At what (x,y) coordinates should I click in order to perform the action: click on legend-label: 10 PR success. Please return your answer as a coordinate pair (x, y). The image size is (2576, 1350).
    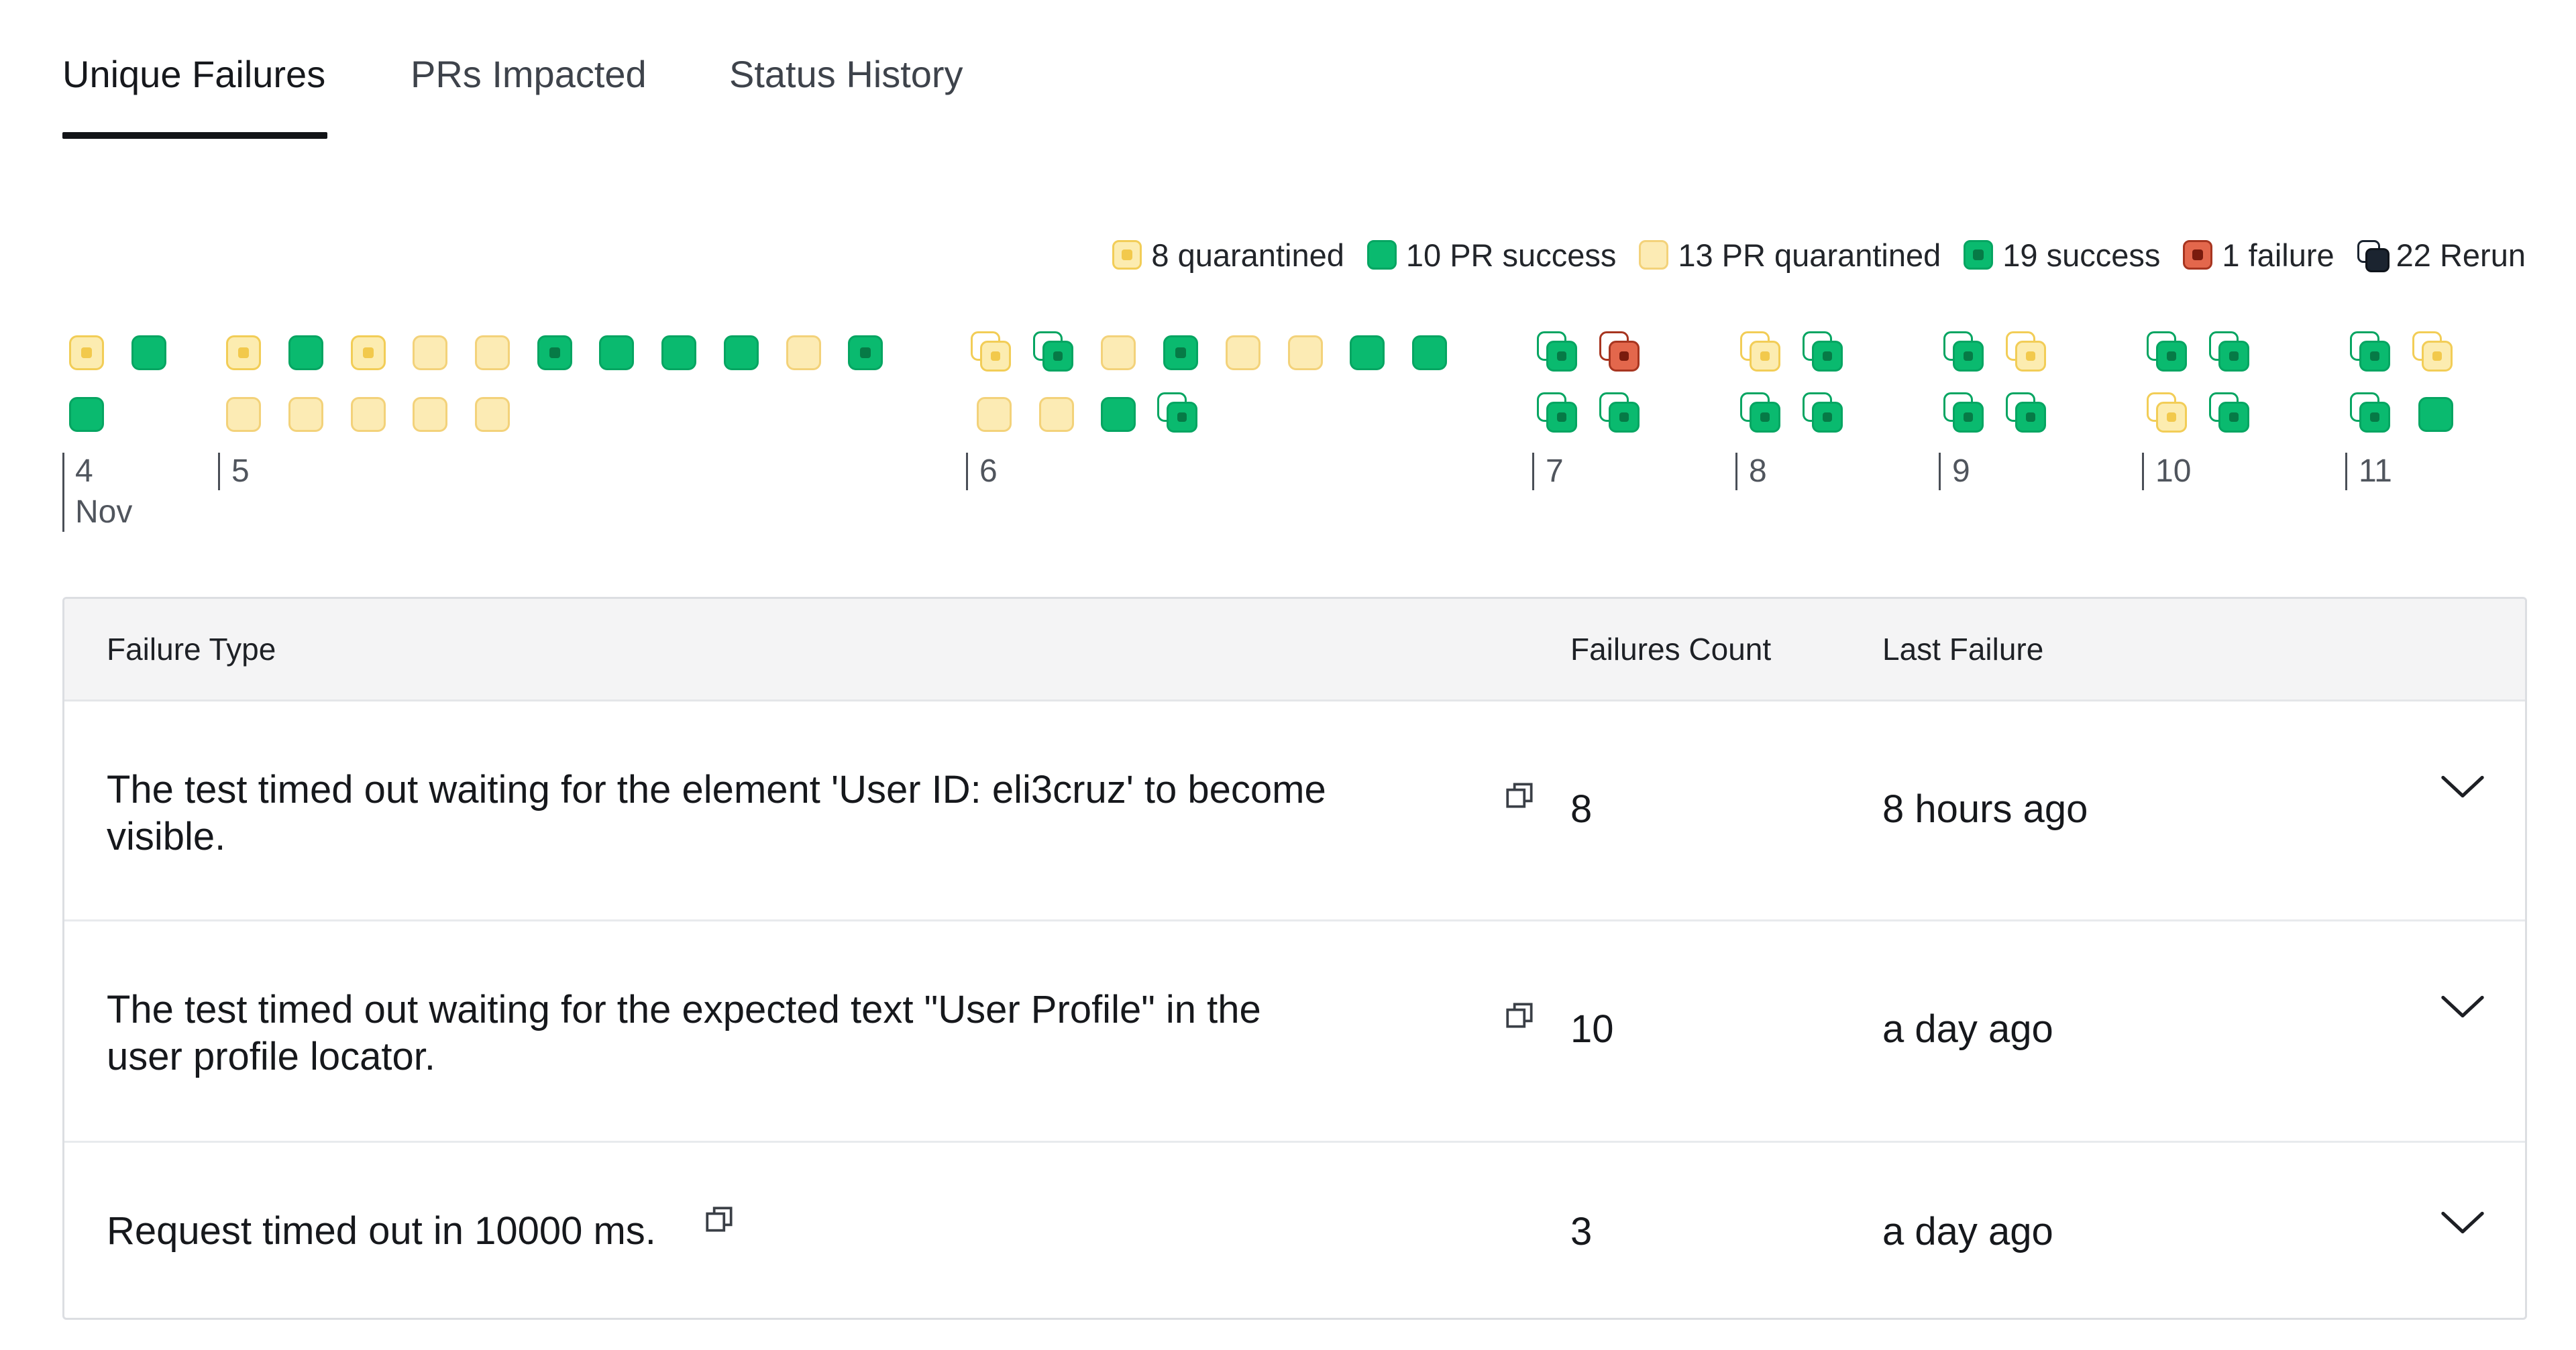
    Looking at the image, I should click on (1511, 255).